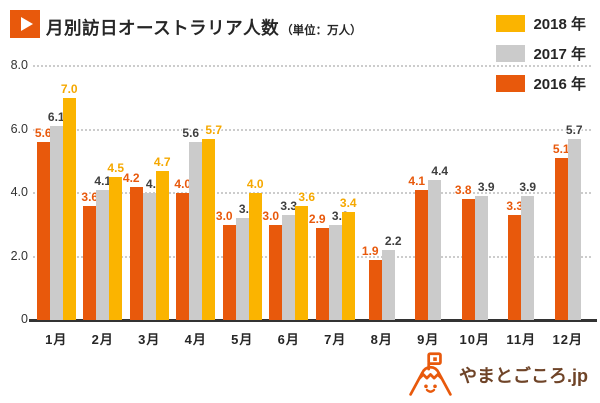 Image resolution: width=600 pixels, height=403 pixels. I want to click on value-label-2017年-10月: 3.9, so click(486, 187).